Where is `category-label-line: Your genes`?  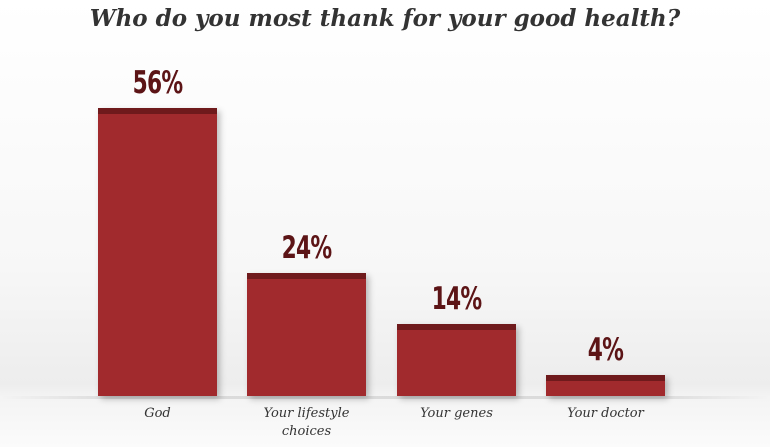
category-label-line: Your genes is located at coordinates (456, 413).